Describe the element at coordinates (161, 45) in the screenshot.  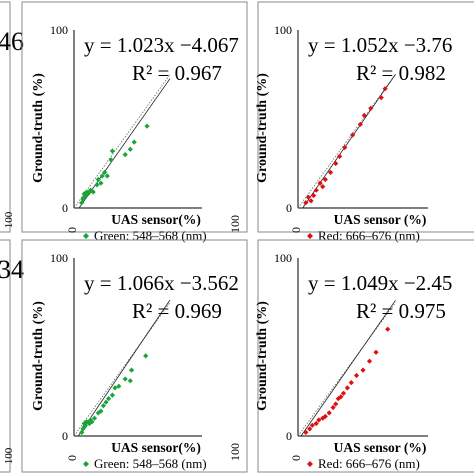
I see `regression-equation: y = 1.023x −4.067` at that location.